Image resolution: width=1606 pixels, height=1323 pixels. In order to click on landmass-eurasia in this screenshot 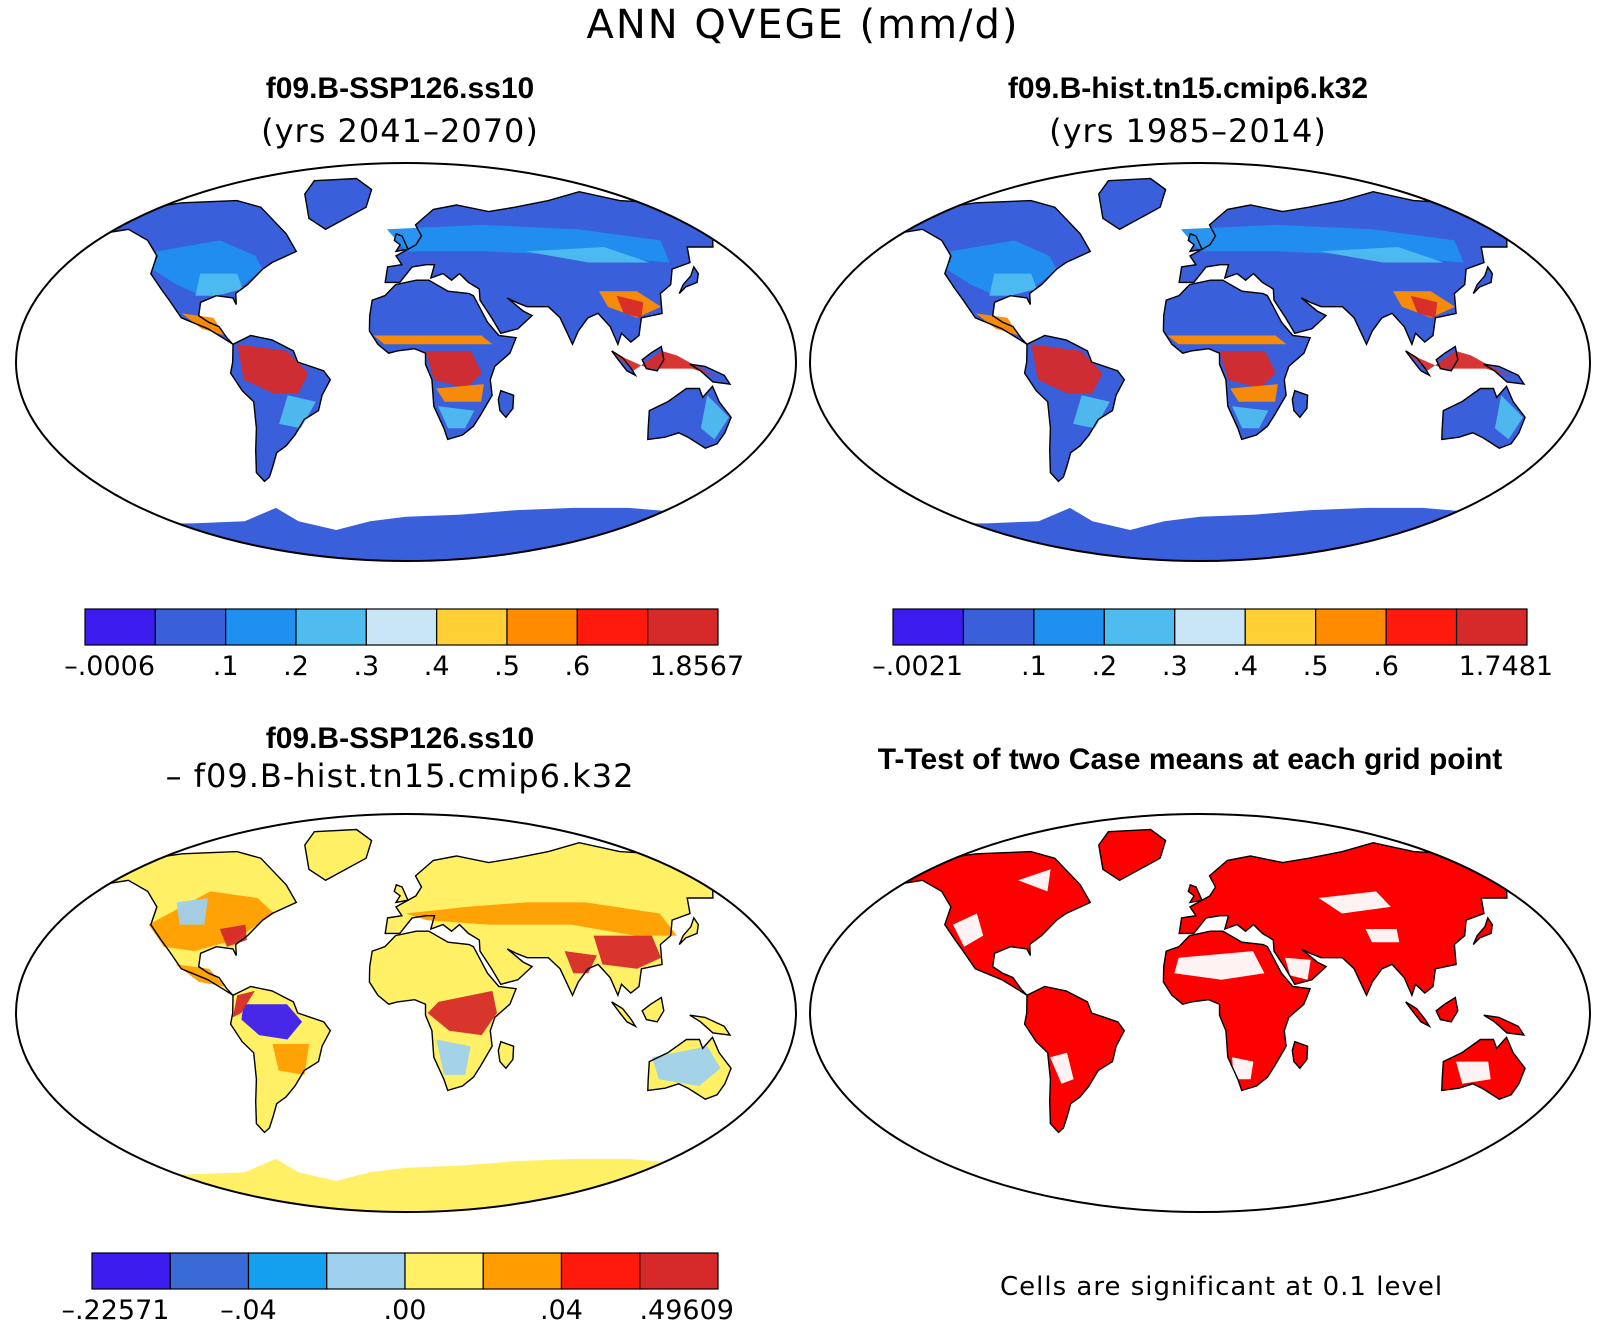, I will do `click(1358, 919)`.